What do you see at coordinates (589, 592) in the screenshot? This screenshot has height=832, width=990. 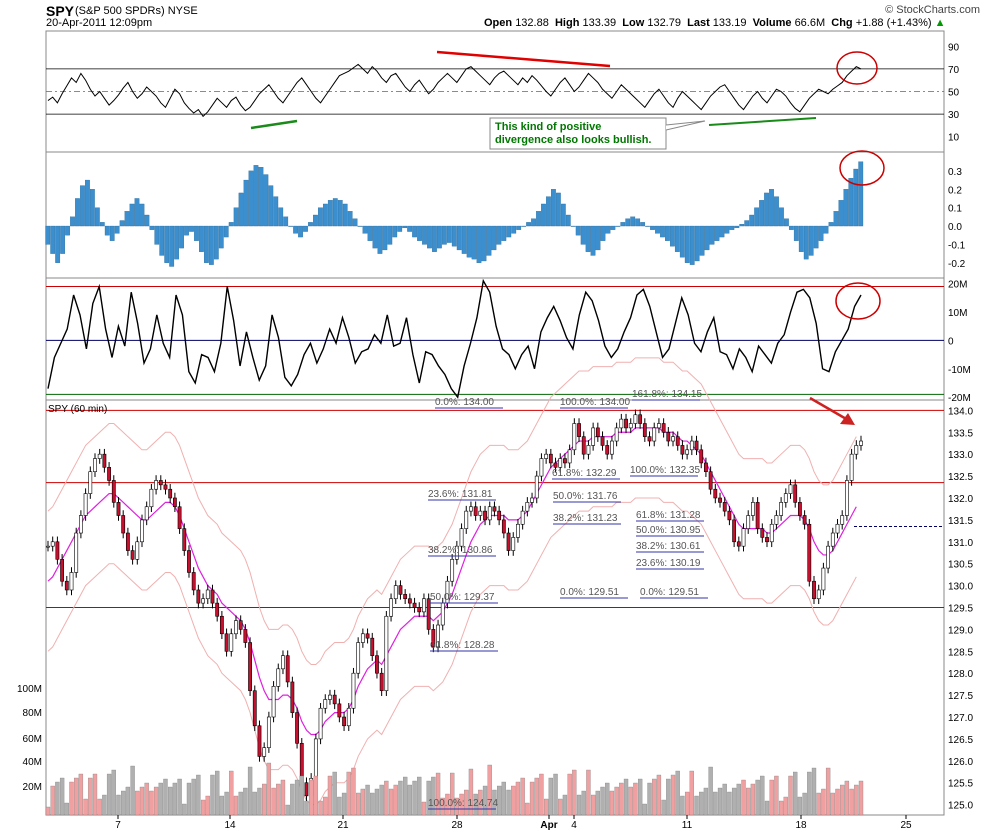 I see `fib-label: 0.0%: 129.51` at bounding box center [589, 592].